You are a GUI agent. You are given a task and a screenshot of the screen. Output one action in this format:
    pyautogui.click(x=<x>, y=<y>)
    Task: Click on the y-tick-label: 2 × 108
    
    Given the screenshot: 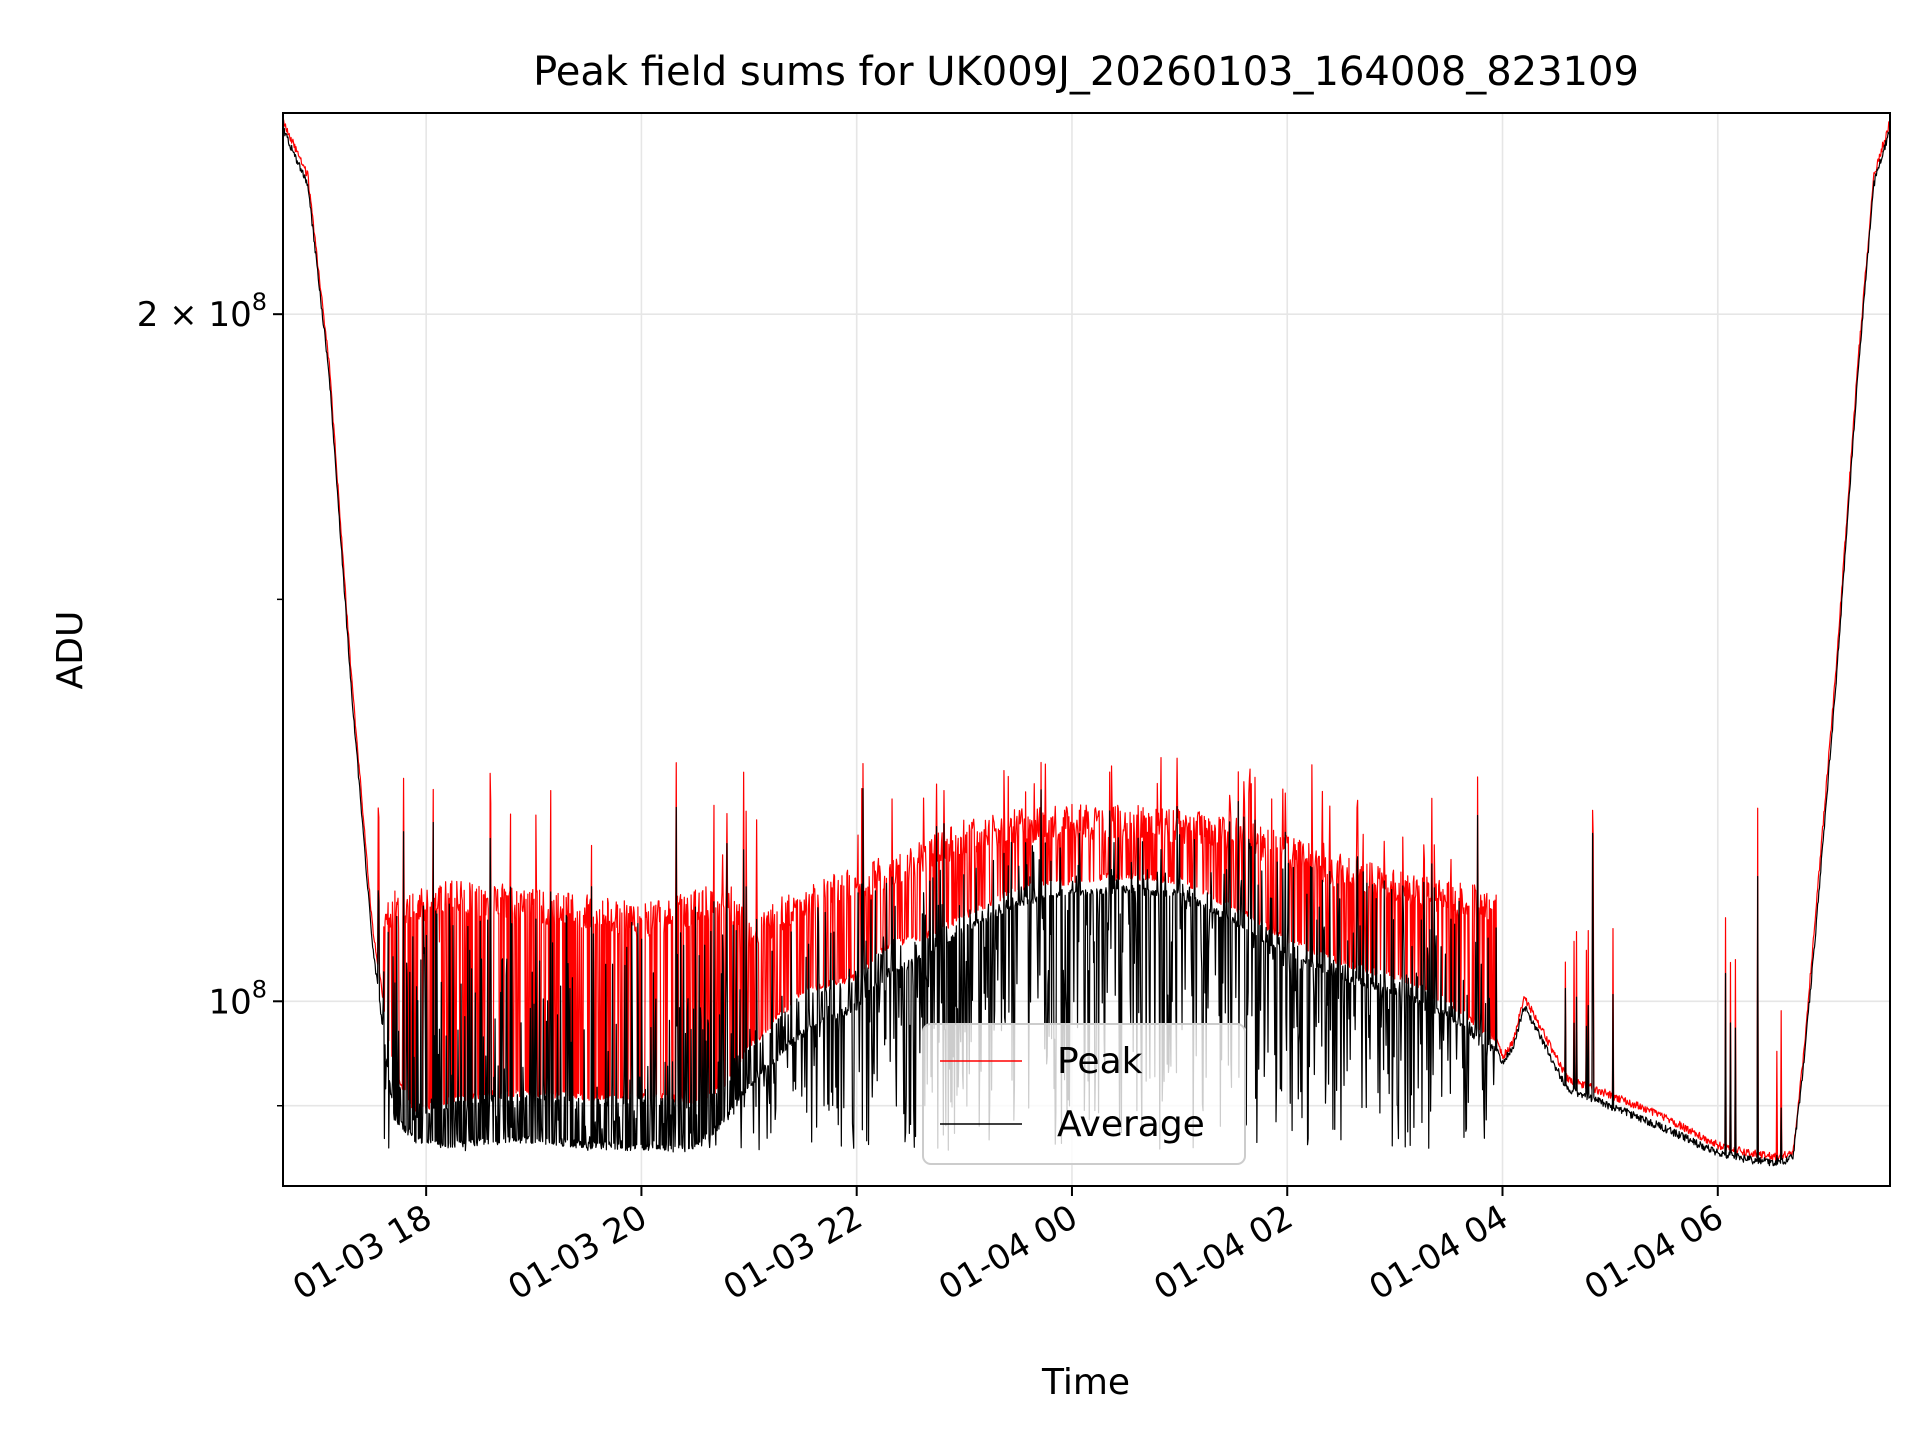 What is the action you would take?
    pyautogui.click(x=202, y=311)
    